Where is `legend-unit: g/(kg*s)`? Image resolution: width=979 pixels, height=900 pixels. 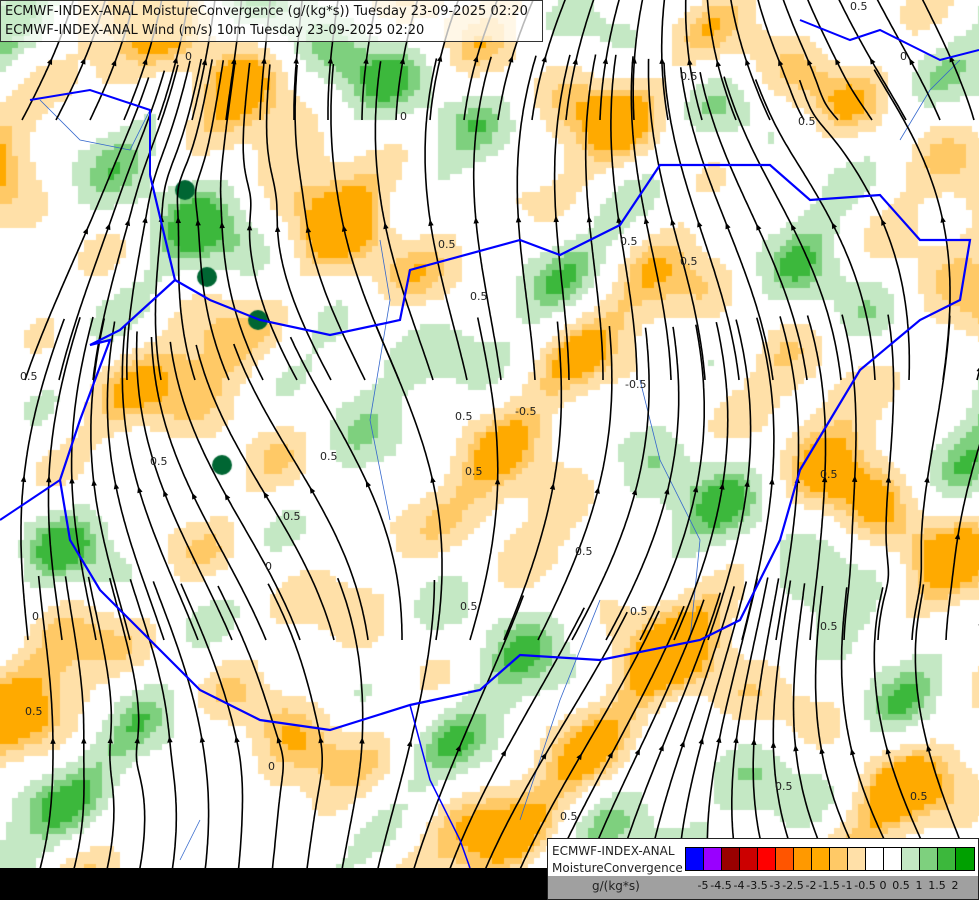
legend-unit: g/(kg*s) is located at coordinates (616, 886).